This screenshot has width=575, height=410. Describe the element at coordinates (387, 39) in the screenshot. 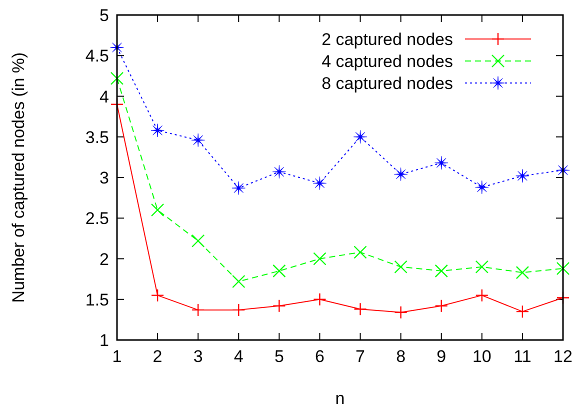

I see `legend-label: 2 captured nodes` at that location.